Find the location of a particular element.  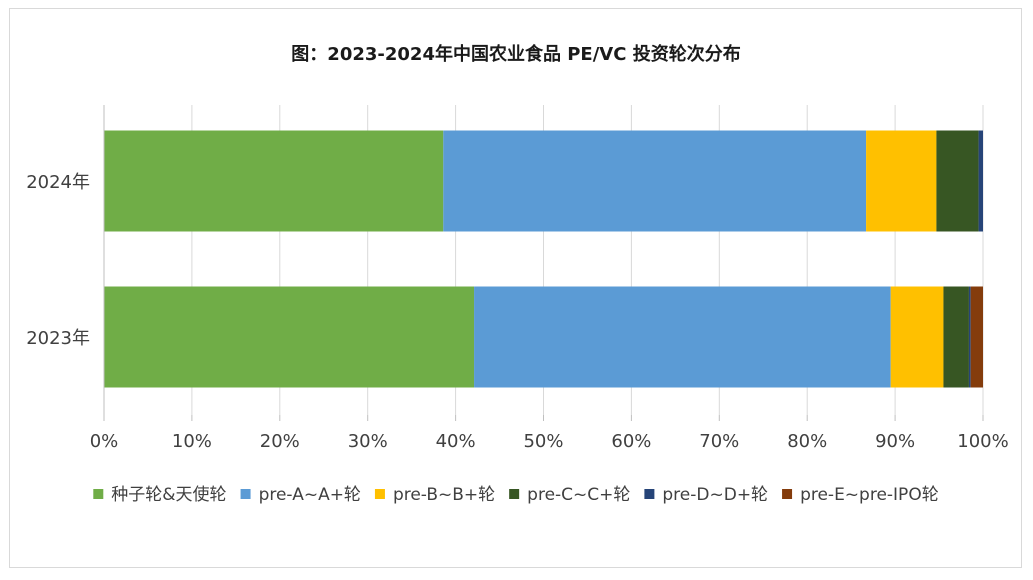

legend-item: pre-A~A+轮 is located at coordinates (300, 495).